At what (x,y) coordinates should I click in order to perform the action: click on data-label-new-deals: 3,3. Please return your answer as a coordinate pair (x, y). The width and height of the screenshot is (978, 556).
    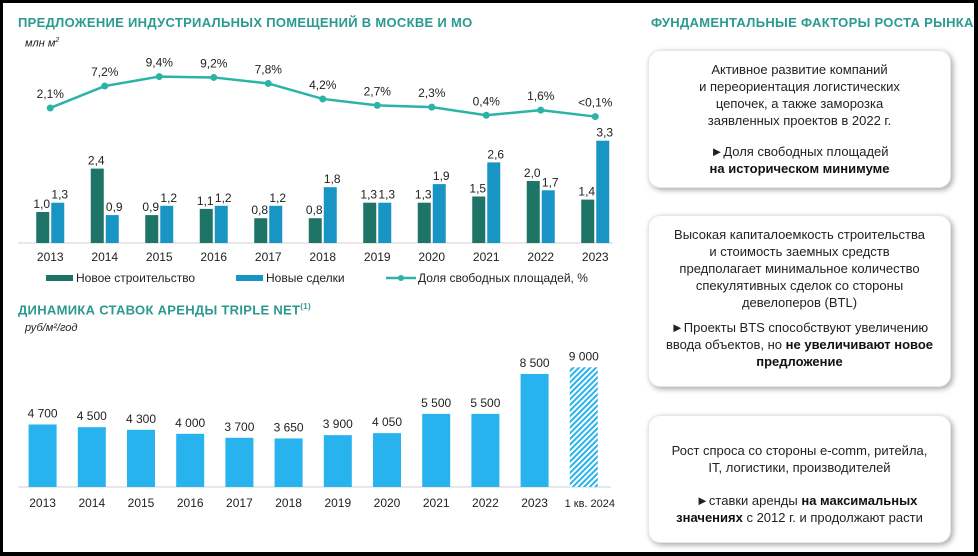
    Looking at the image, I should click on (604, 133).